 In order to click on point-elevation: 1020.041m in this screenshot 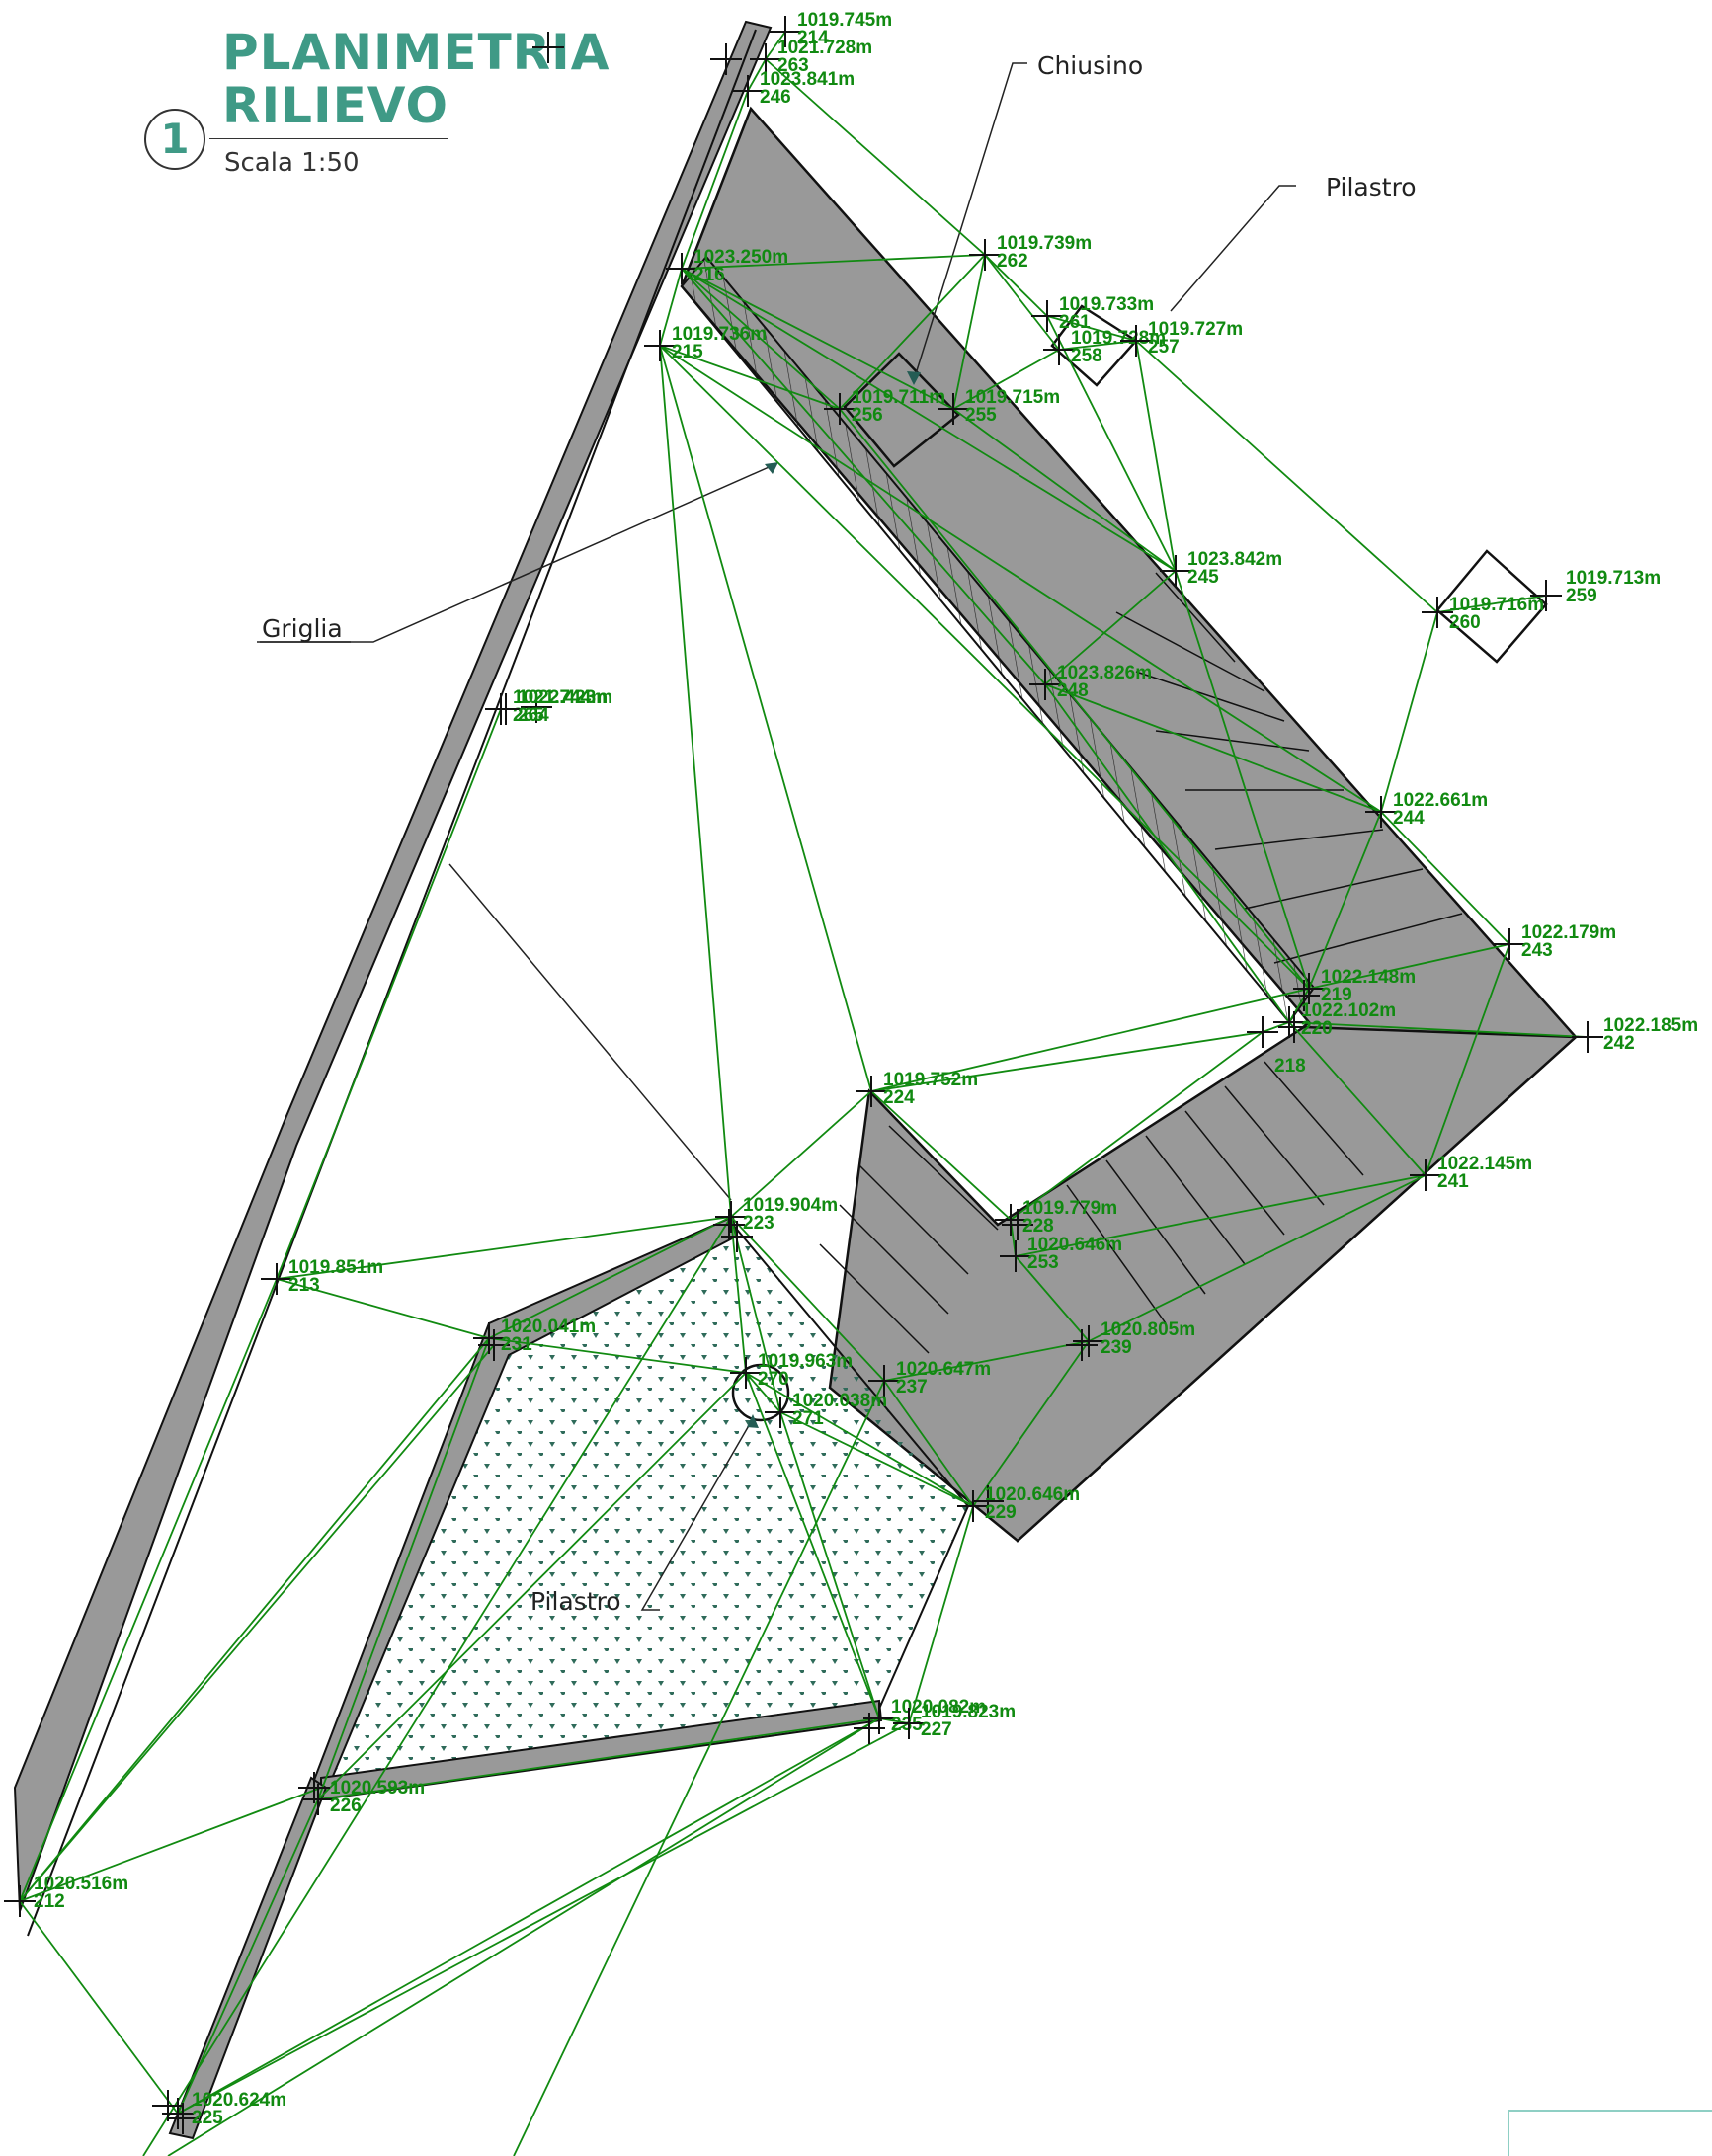, I will do `click(548, 1327)`.